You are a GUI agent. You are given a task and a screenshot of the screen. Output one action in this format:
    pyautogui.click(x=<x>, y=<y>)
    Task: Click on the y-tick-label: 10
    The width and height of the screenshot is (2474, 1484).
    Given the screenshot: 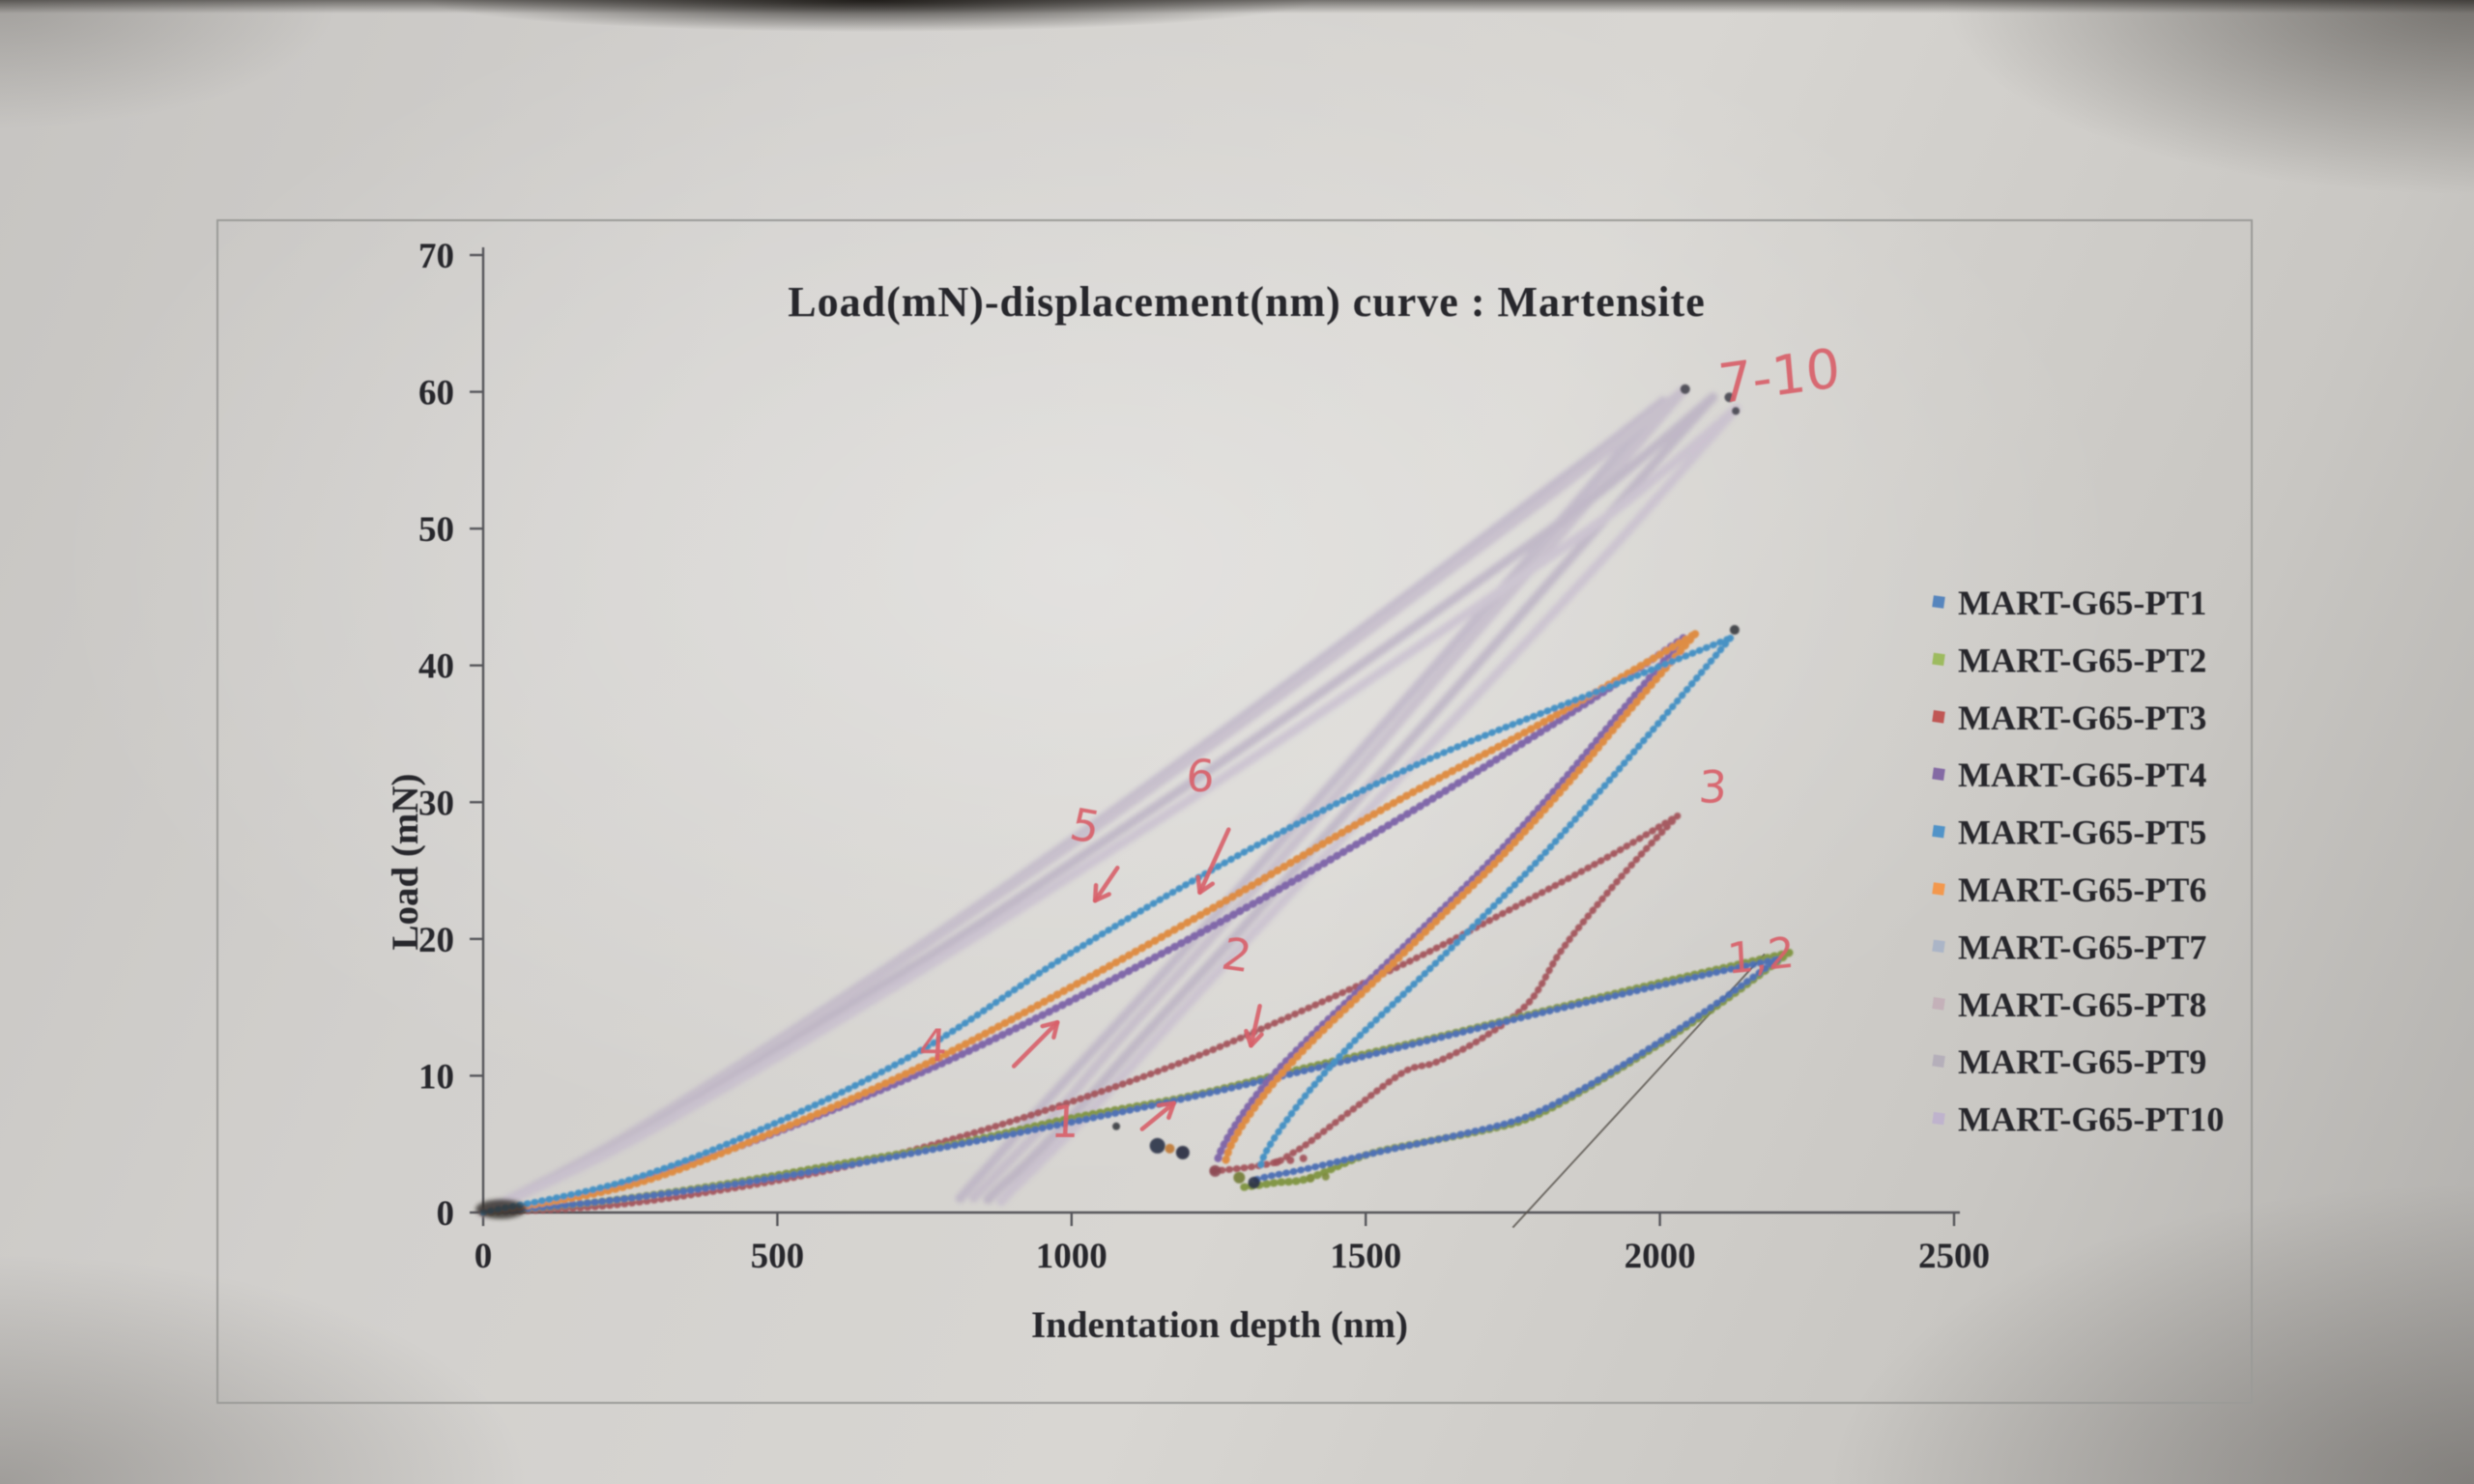 What is the action you would take?
    pyautogui.click(x=436, y=1077)
    